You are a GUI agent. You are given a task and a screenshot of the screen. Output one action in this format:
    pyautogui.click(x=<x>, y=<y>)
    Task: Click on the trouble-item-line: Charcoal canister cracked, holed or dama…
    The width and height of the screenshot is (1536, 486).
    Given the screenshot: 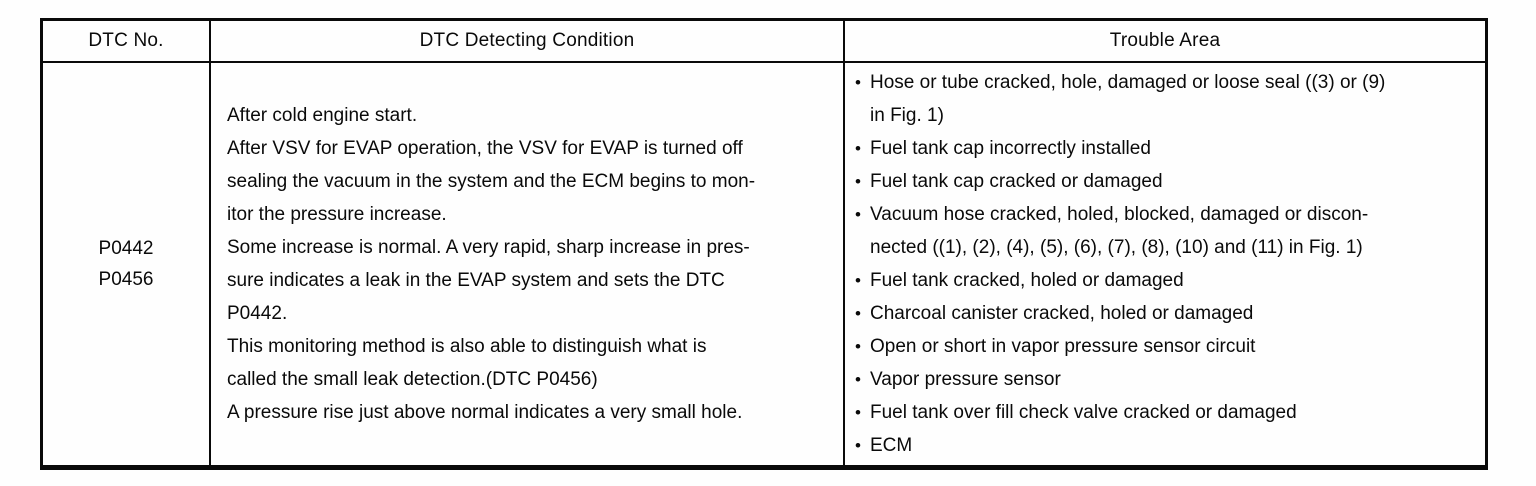 What is the action you would take?
    pyautogui.click(x=1062, y=313)
    